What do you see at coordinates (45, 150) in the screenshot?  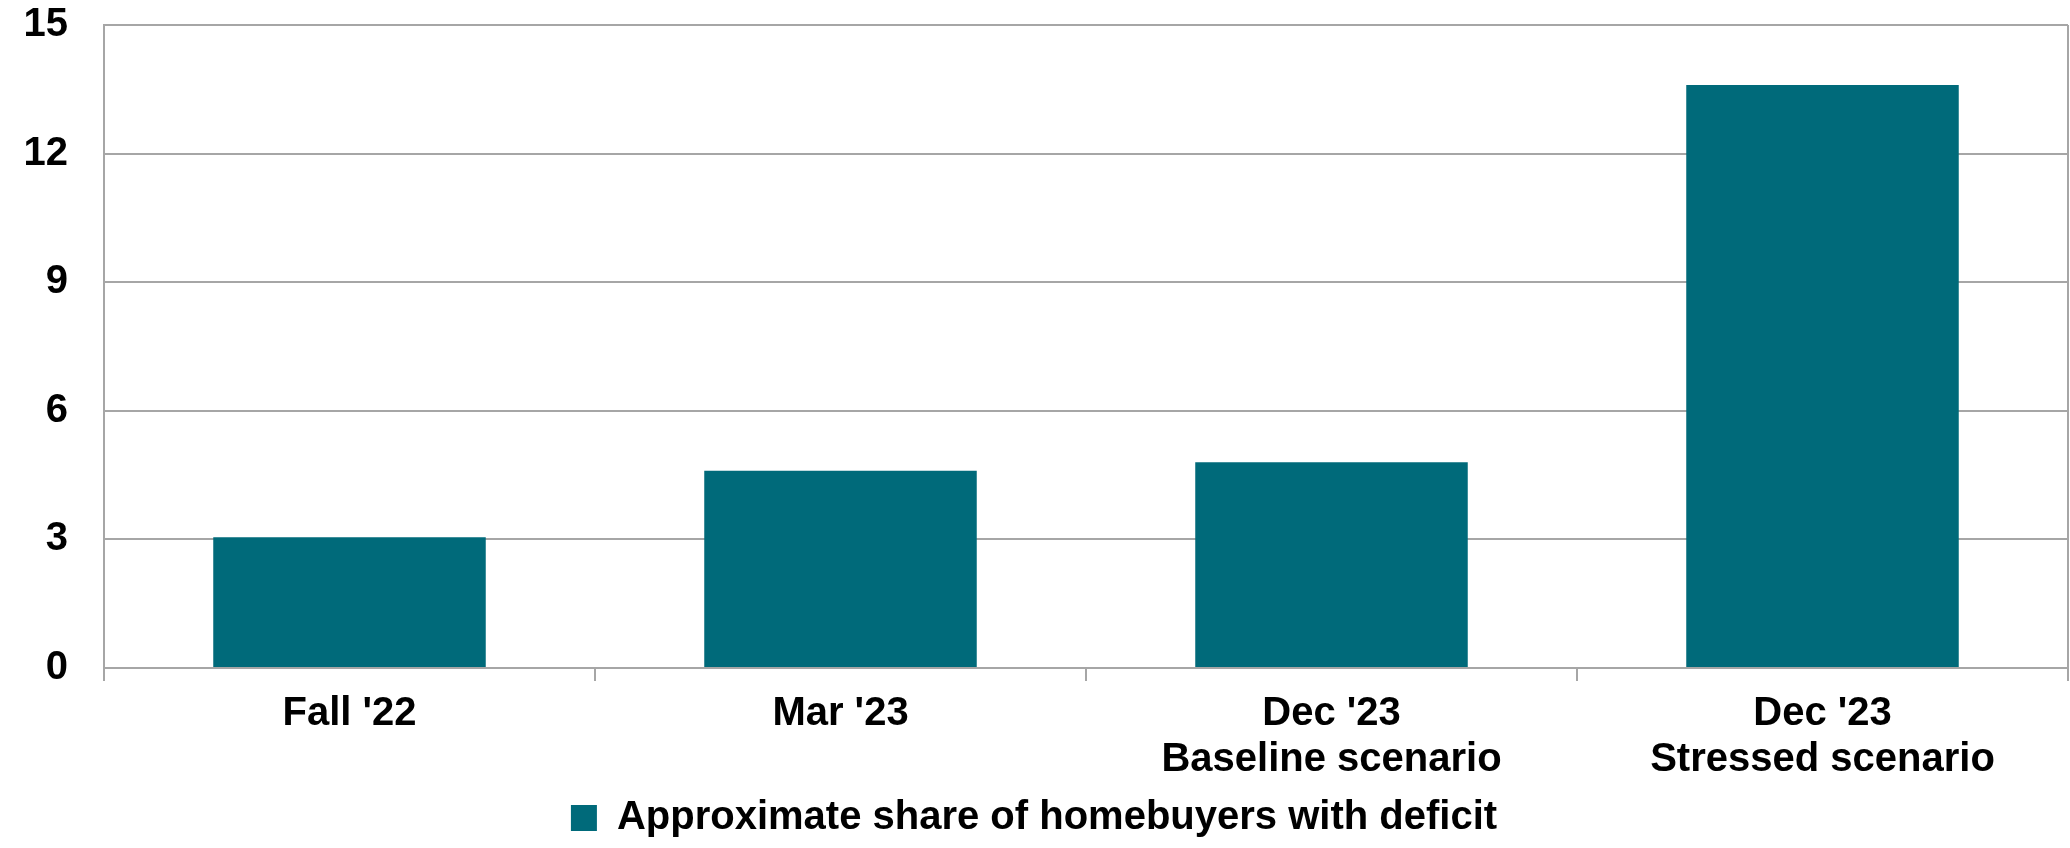 I see `y-tick-label: 12` at bounding box center [45, 150].